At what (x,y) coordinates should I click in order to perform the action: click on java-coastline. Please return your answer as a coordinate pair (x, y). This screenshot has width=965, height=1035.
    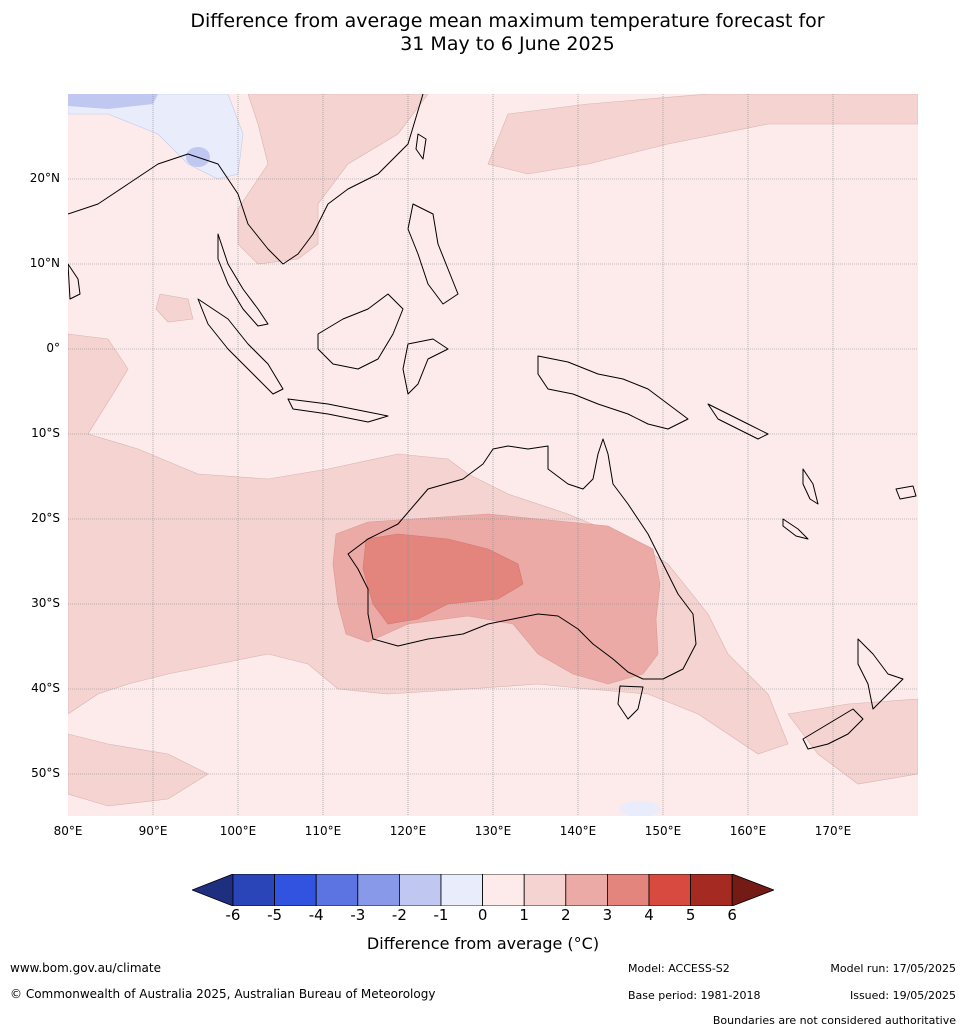
    Looking at the image, I should click on (338, 410).